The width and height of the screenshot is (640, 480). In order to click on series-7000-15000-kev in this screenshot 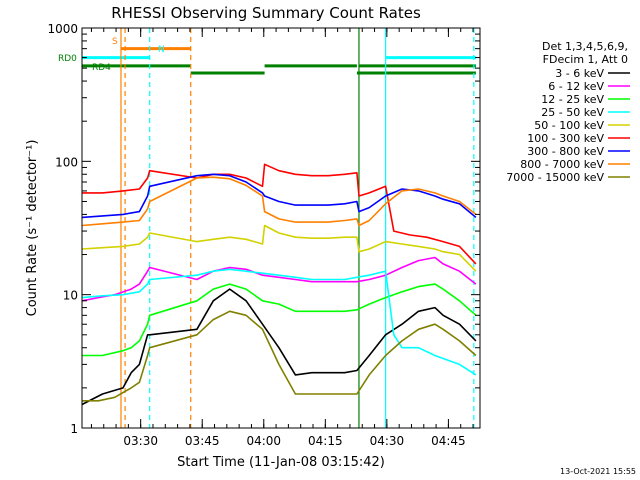, I will do `click(279, 356)`.